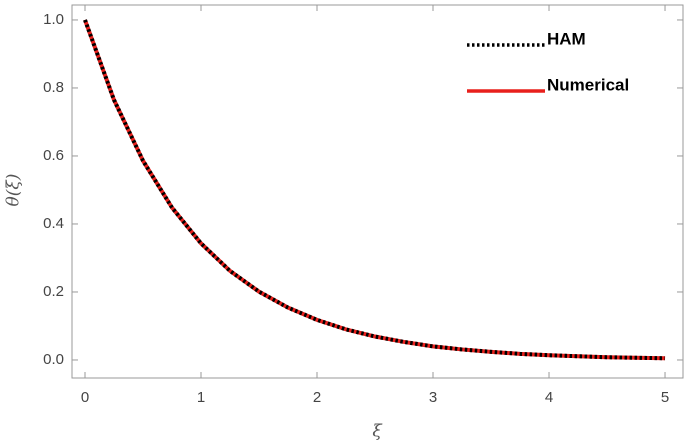 This screenshot has height=445, width=685. What do you see at coordinates (201, 397) in the screenshot?
I see `x-tick-label: 1` at bounding box center [201, 397].